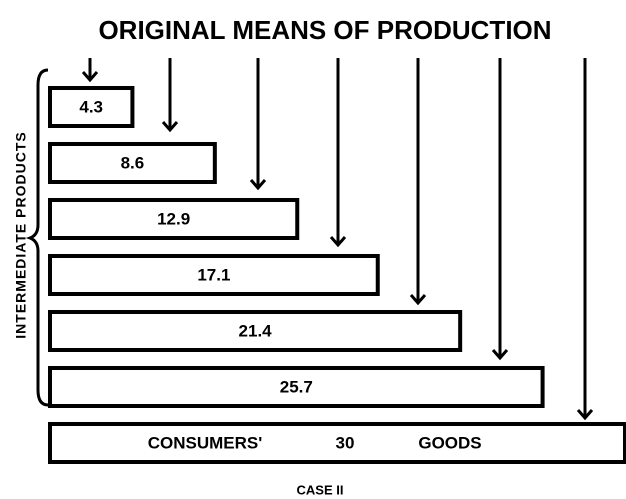  I want to click on brace, so click(37, 237).